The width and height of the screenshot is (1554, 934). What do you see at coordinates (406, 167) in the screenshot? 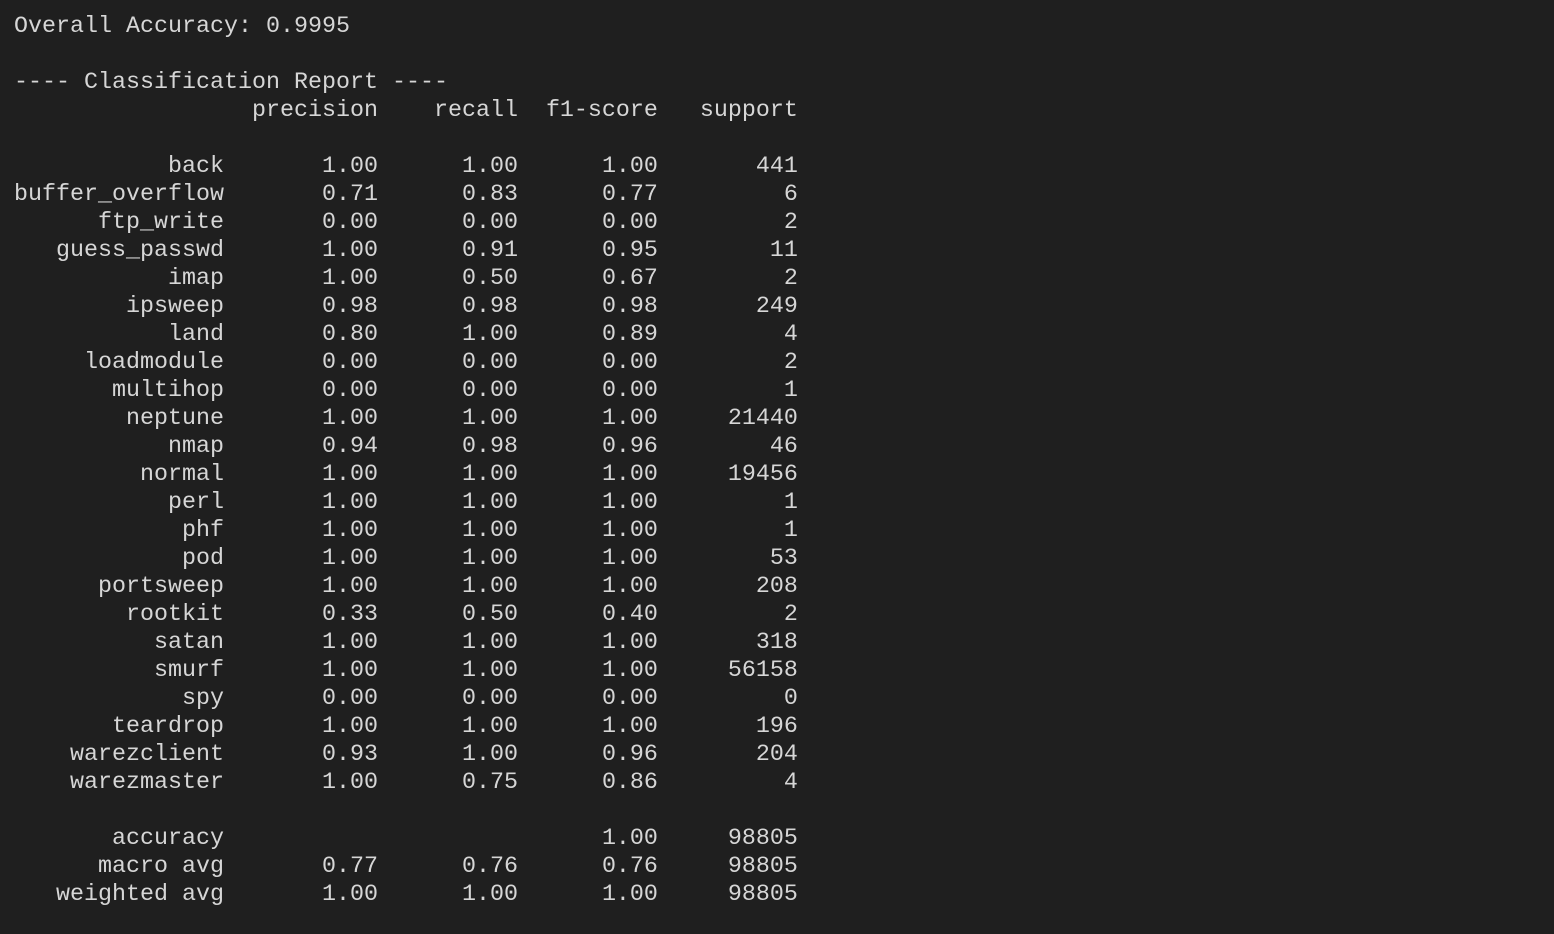
I see `table-row: back 1.00 1.00 1.00 441` at bounding box center [406, 167].